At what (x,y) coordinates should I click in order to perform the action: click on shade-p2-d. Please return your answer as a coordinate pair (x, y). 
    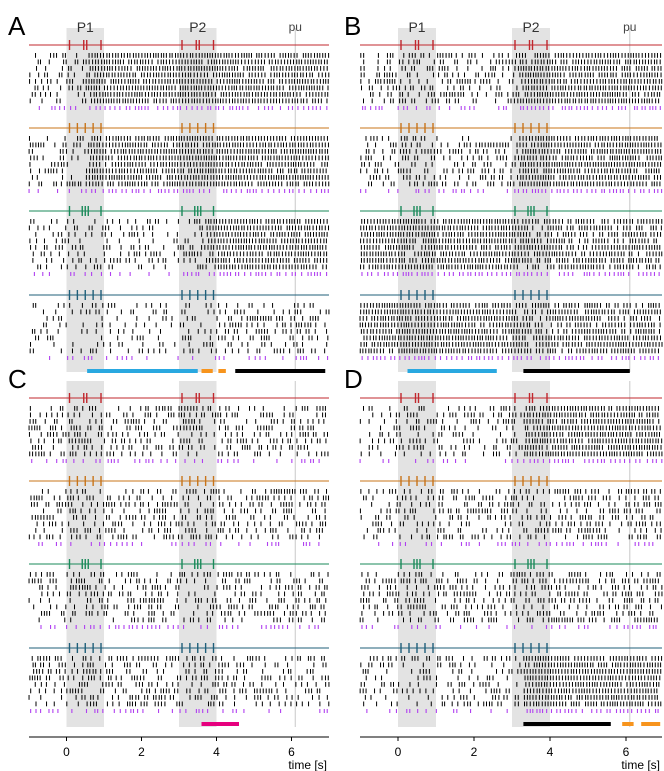
    Looking at the image, I should click on (531, 554).